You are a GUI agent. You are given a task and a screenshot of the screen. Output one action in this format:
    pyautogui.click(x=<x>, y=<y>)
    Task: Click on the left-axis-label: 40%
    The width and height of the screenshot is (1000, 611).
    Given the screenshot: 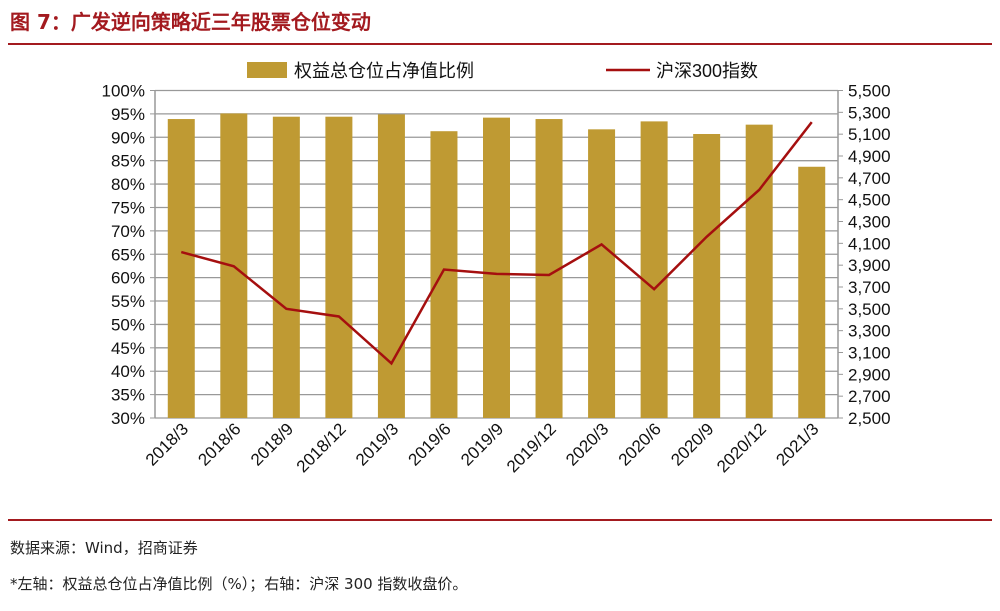 What is the action you would take?
    pyautogui.click(x=128, y=371)
    